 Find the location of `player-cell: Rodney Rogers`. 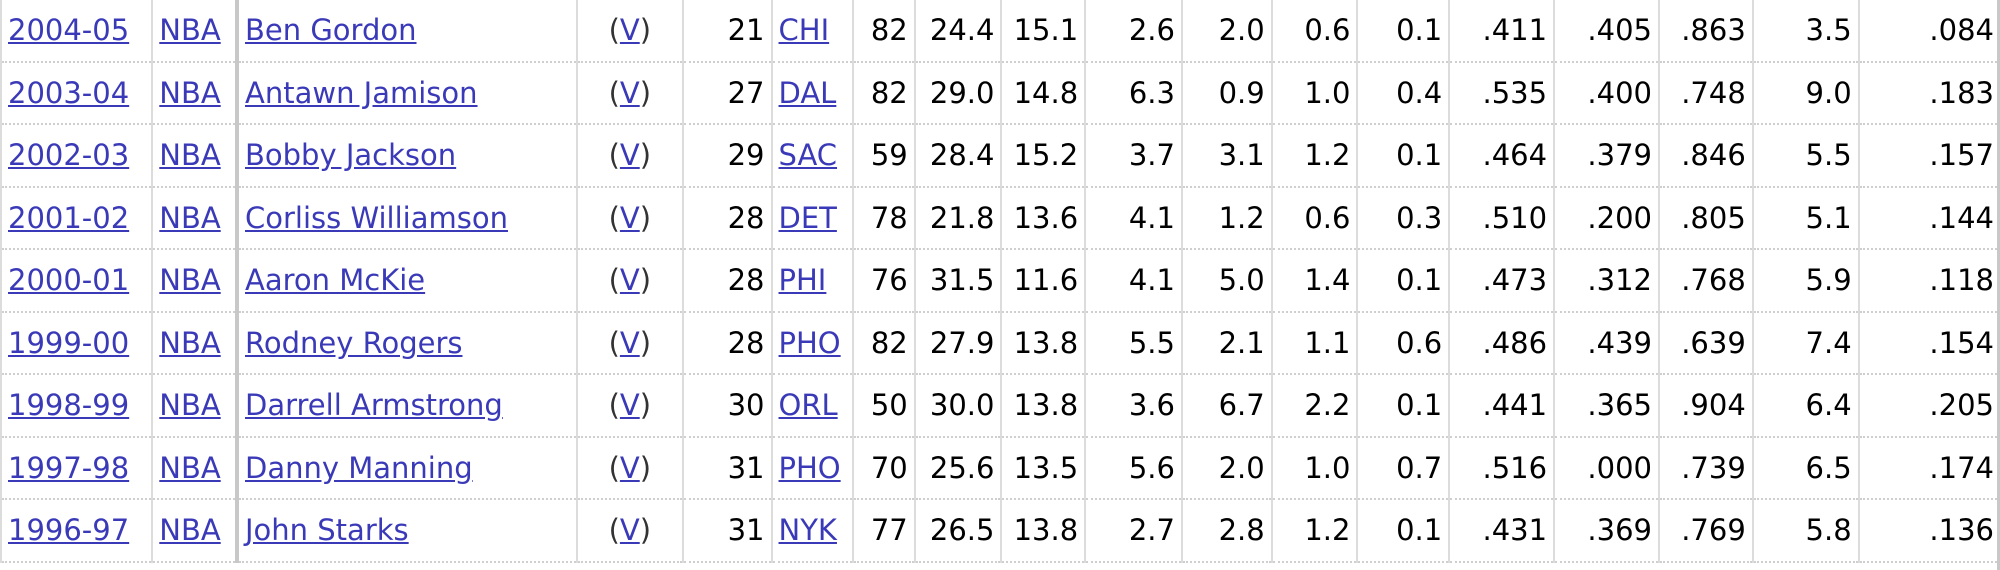

player-cell: Rodney Rogers is located at coordinates (406, 342).